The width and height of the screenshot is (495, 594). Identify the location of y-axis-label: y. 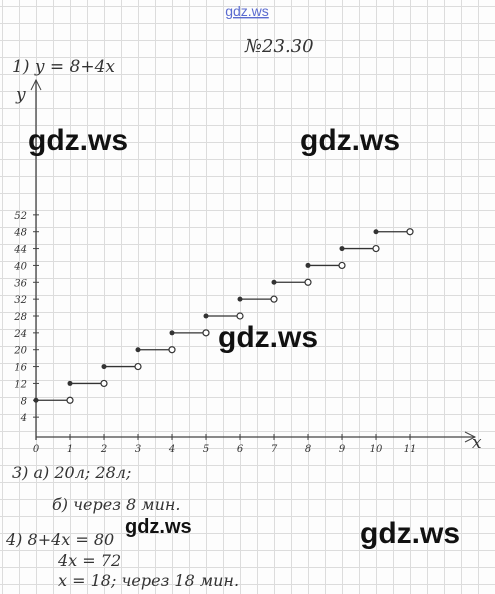
(20, 95).